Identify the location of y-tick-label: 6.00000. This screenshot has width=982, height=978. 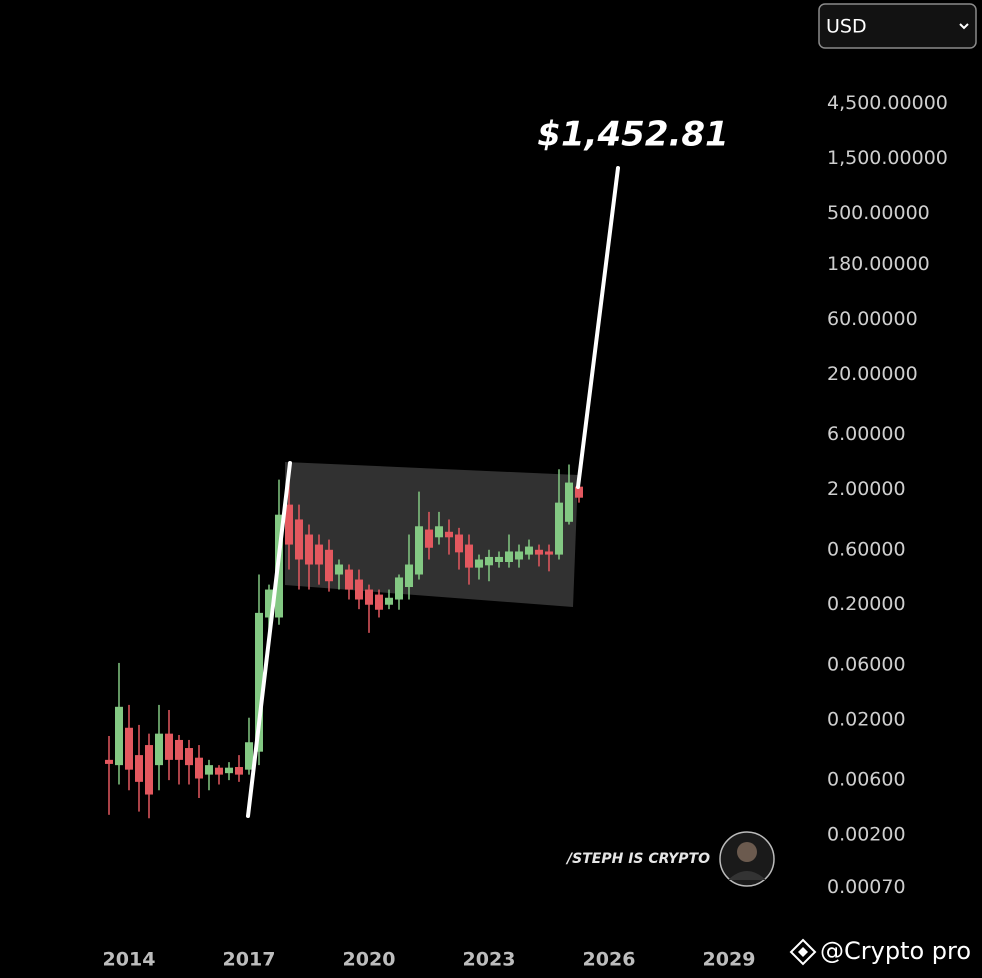
(866, 434).